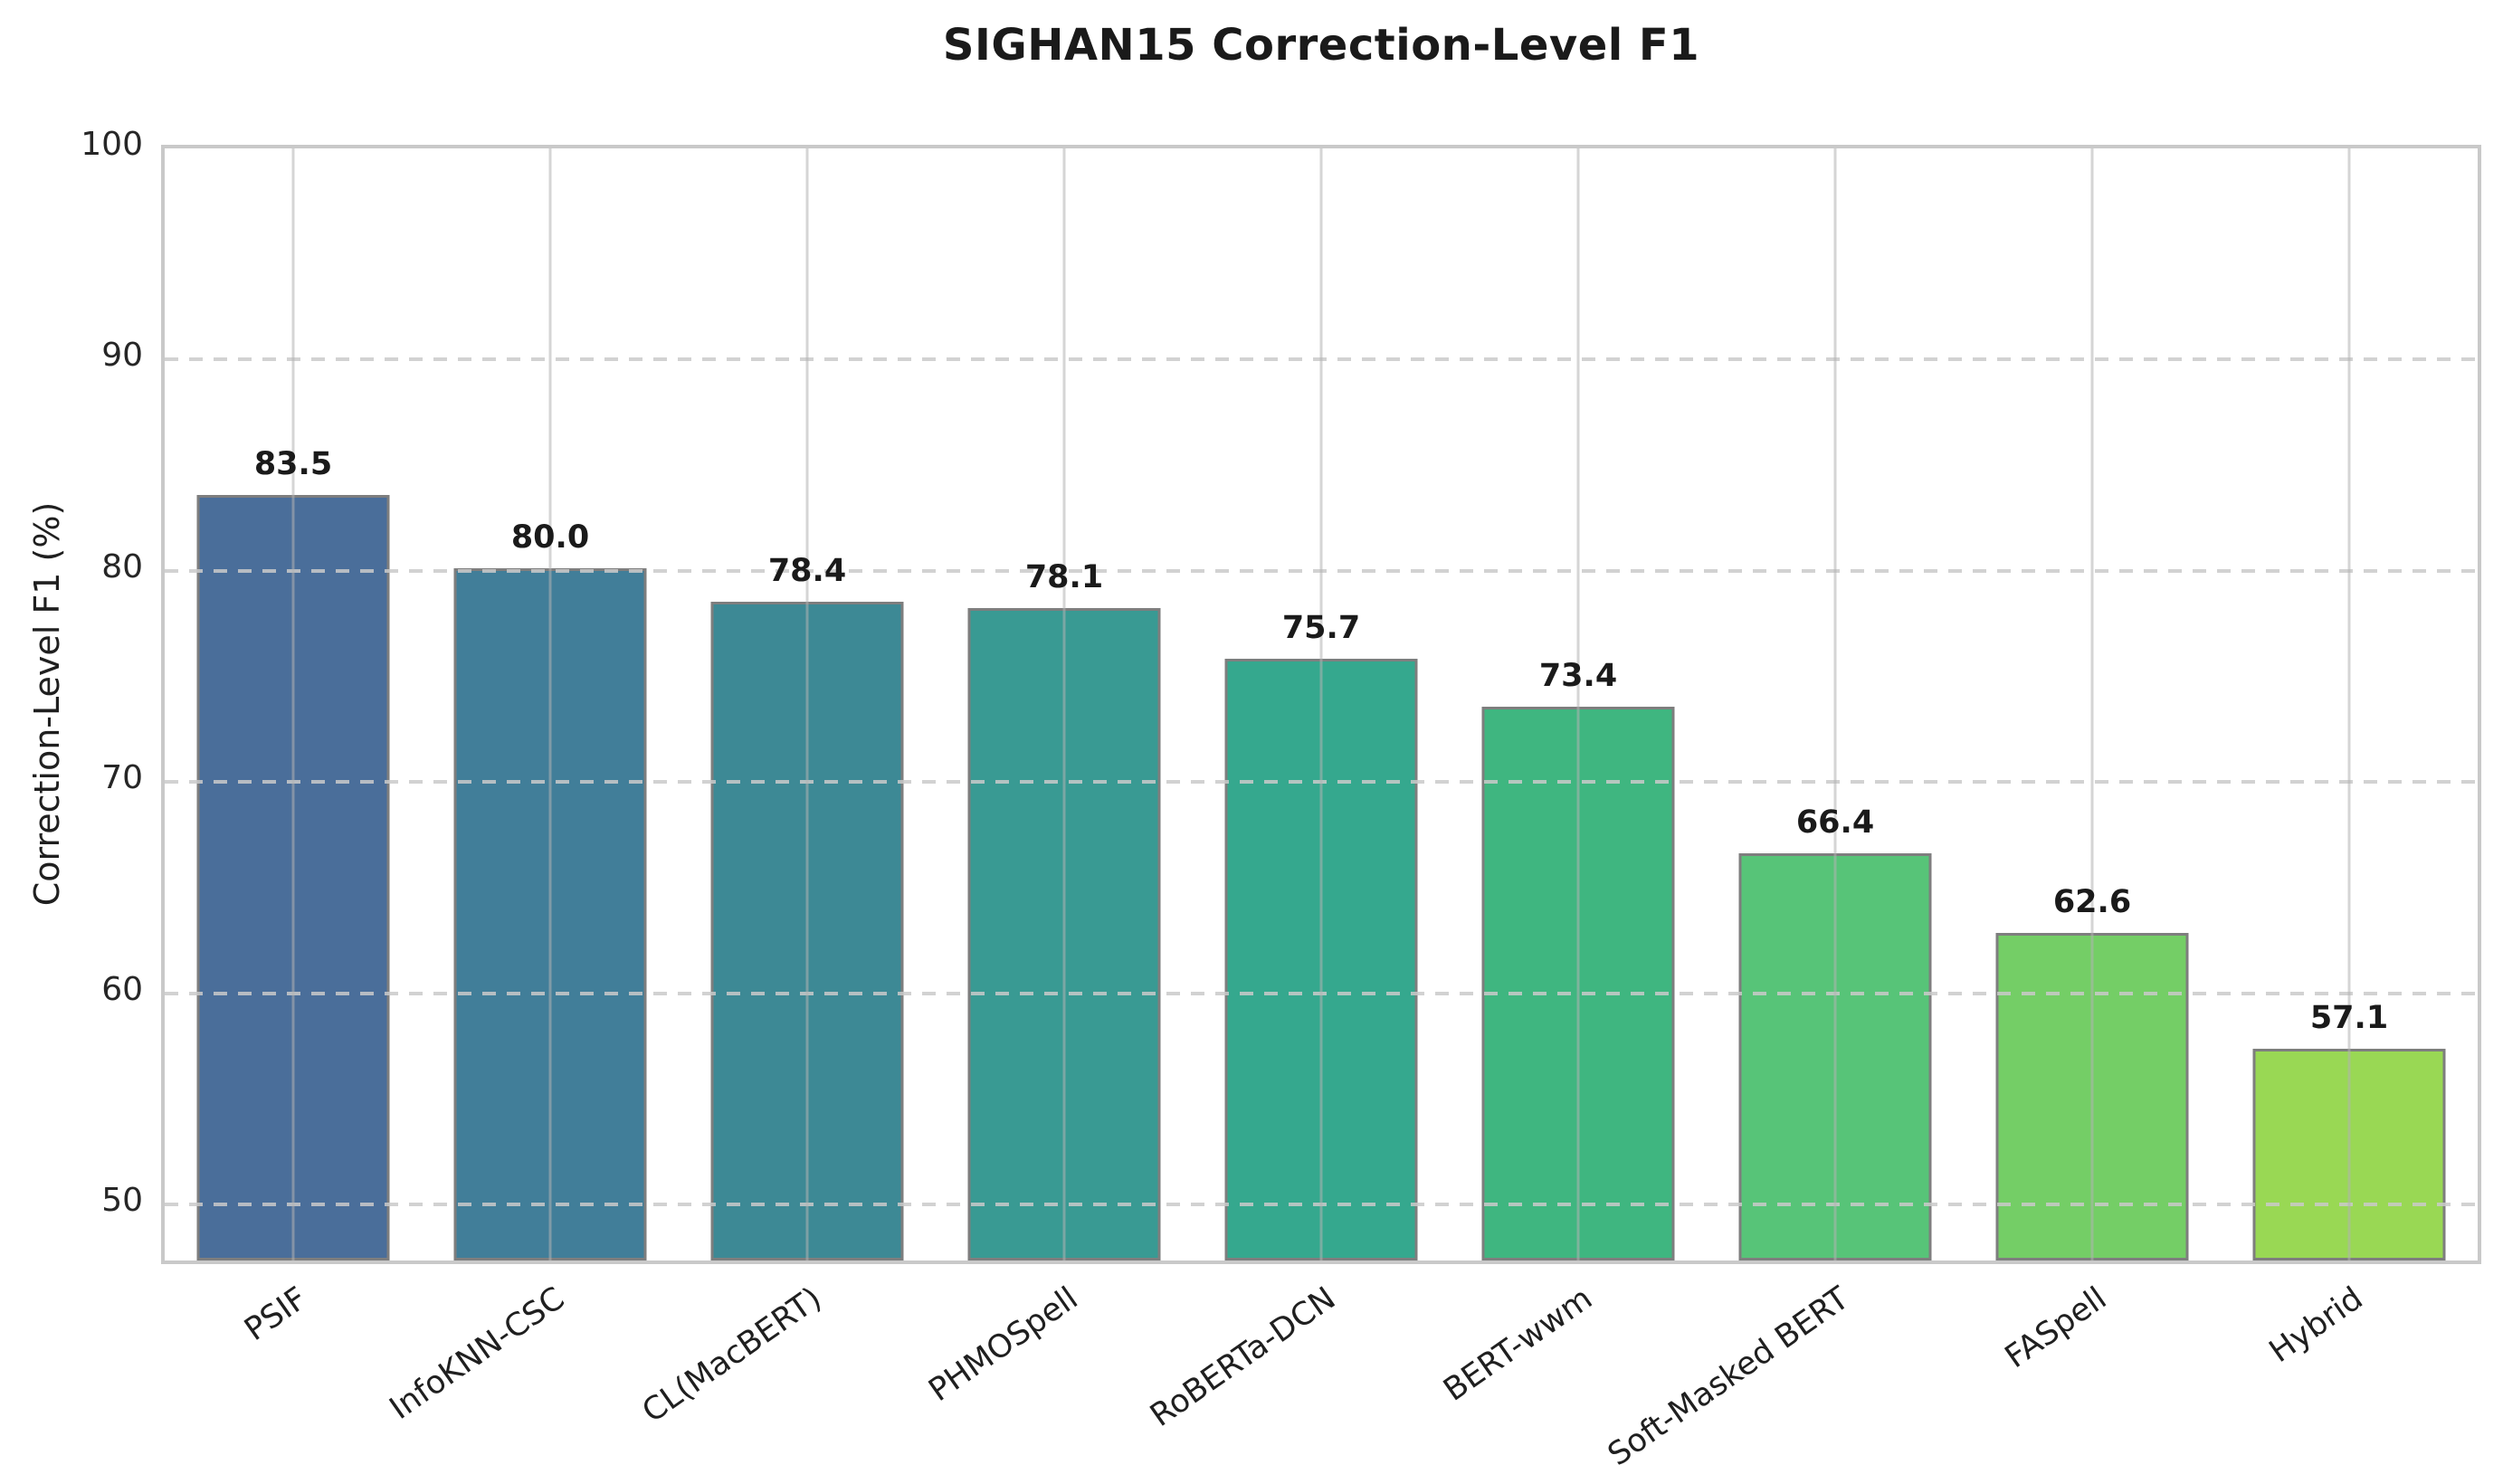 This screenshot has width=2503, height=1484. I want to click on x-tick-label-Hybrid: Hybrid, so click(2316, 1325).